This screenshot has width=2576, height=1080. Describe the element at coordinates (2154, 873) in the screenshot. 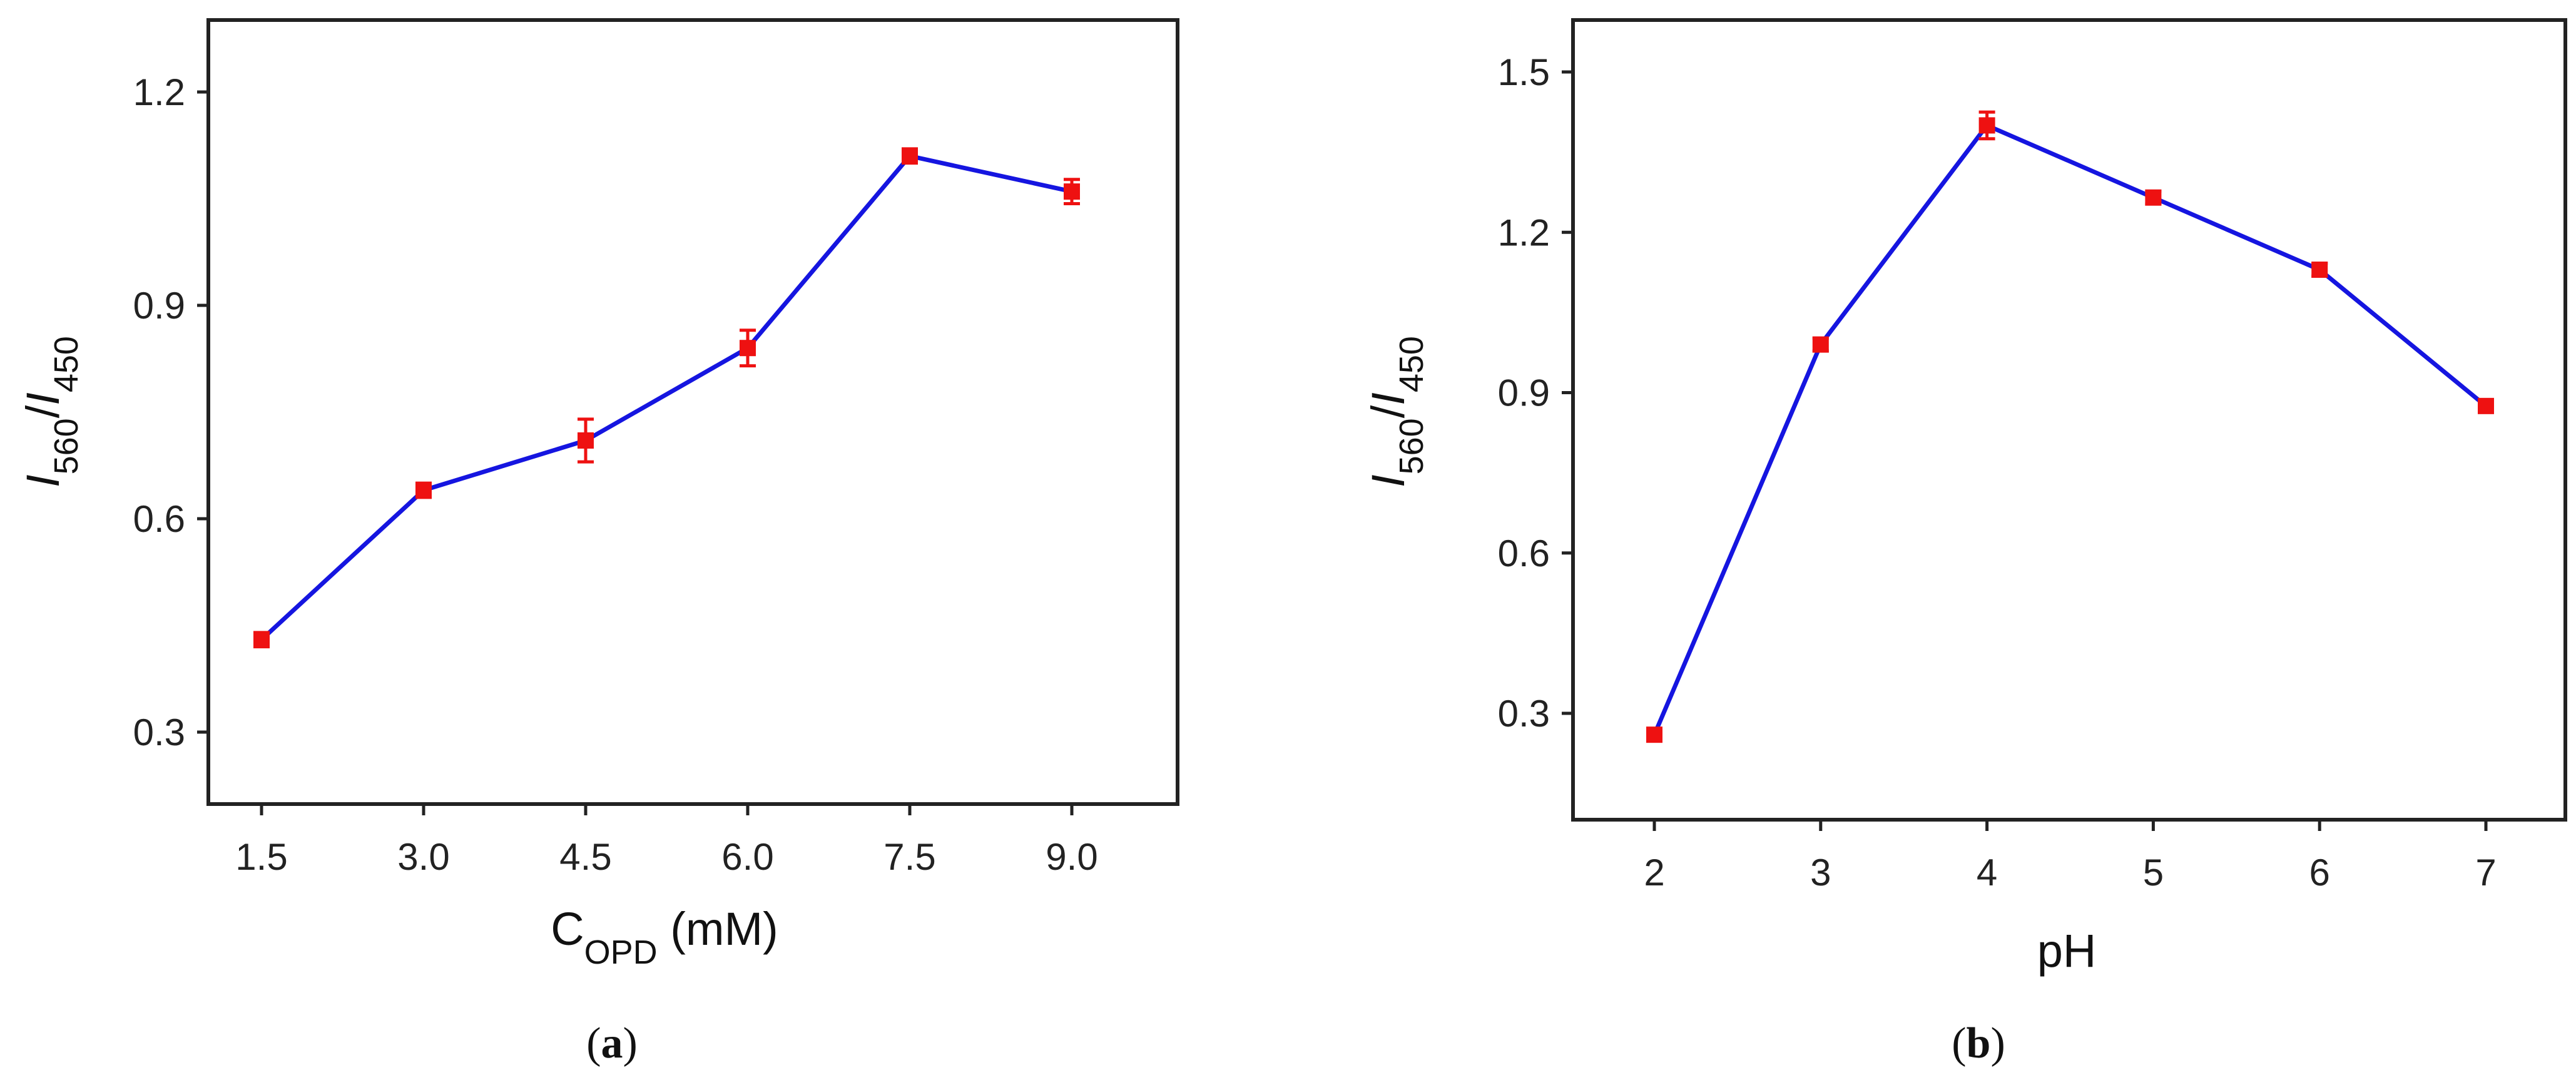

I see `x-tick-label: 5` at that location.